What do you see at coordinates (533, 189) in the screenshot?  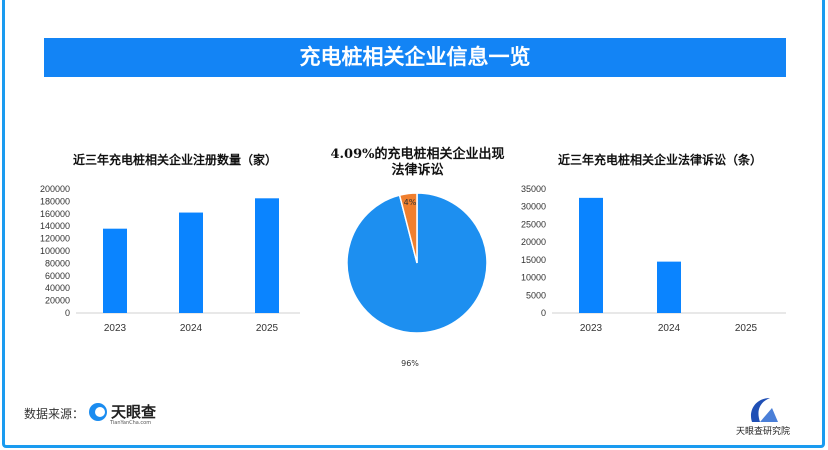 I see `y-tick-label: 35000` at bounding box center [533, 189].